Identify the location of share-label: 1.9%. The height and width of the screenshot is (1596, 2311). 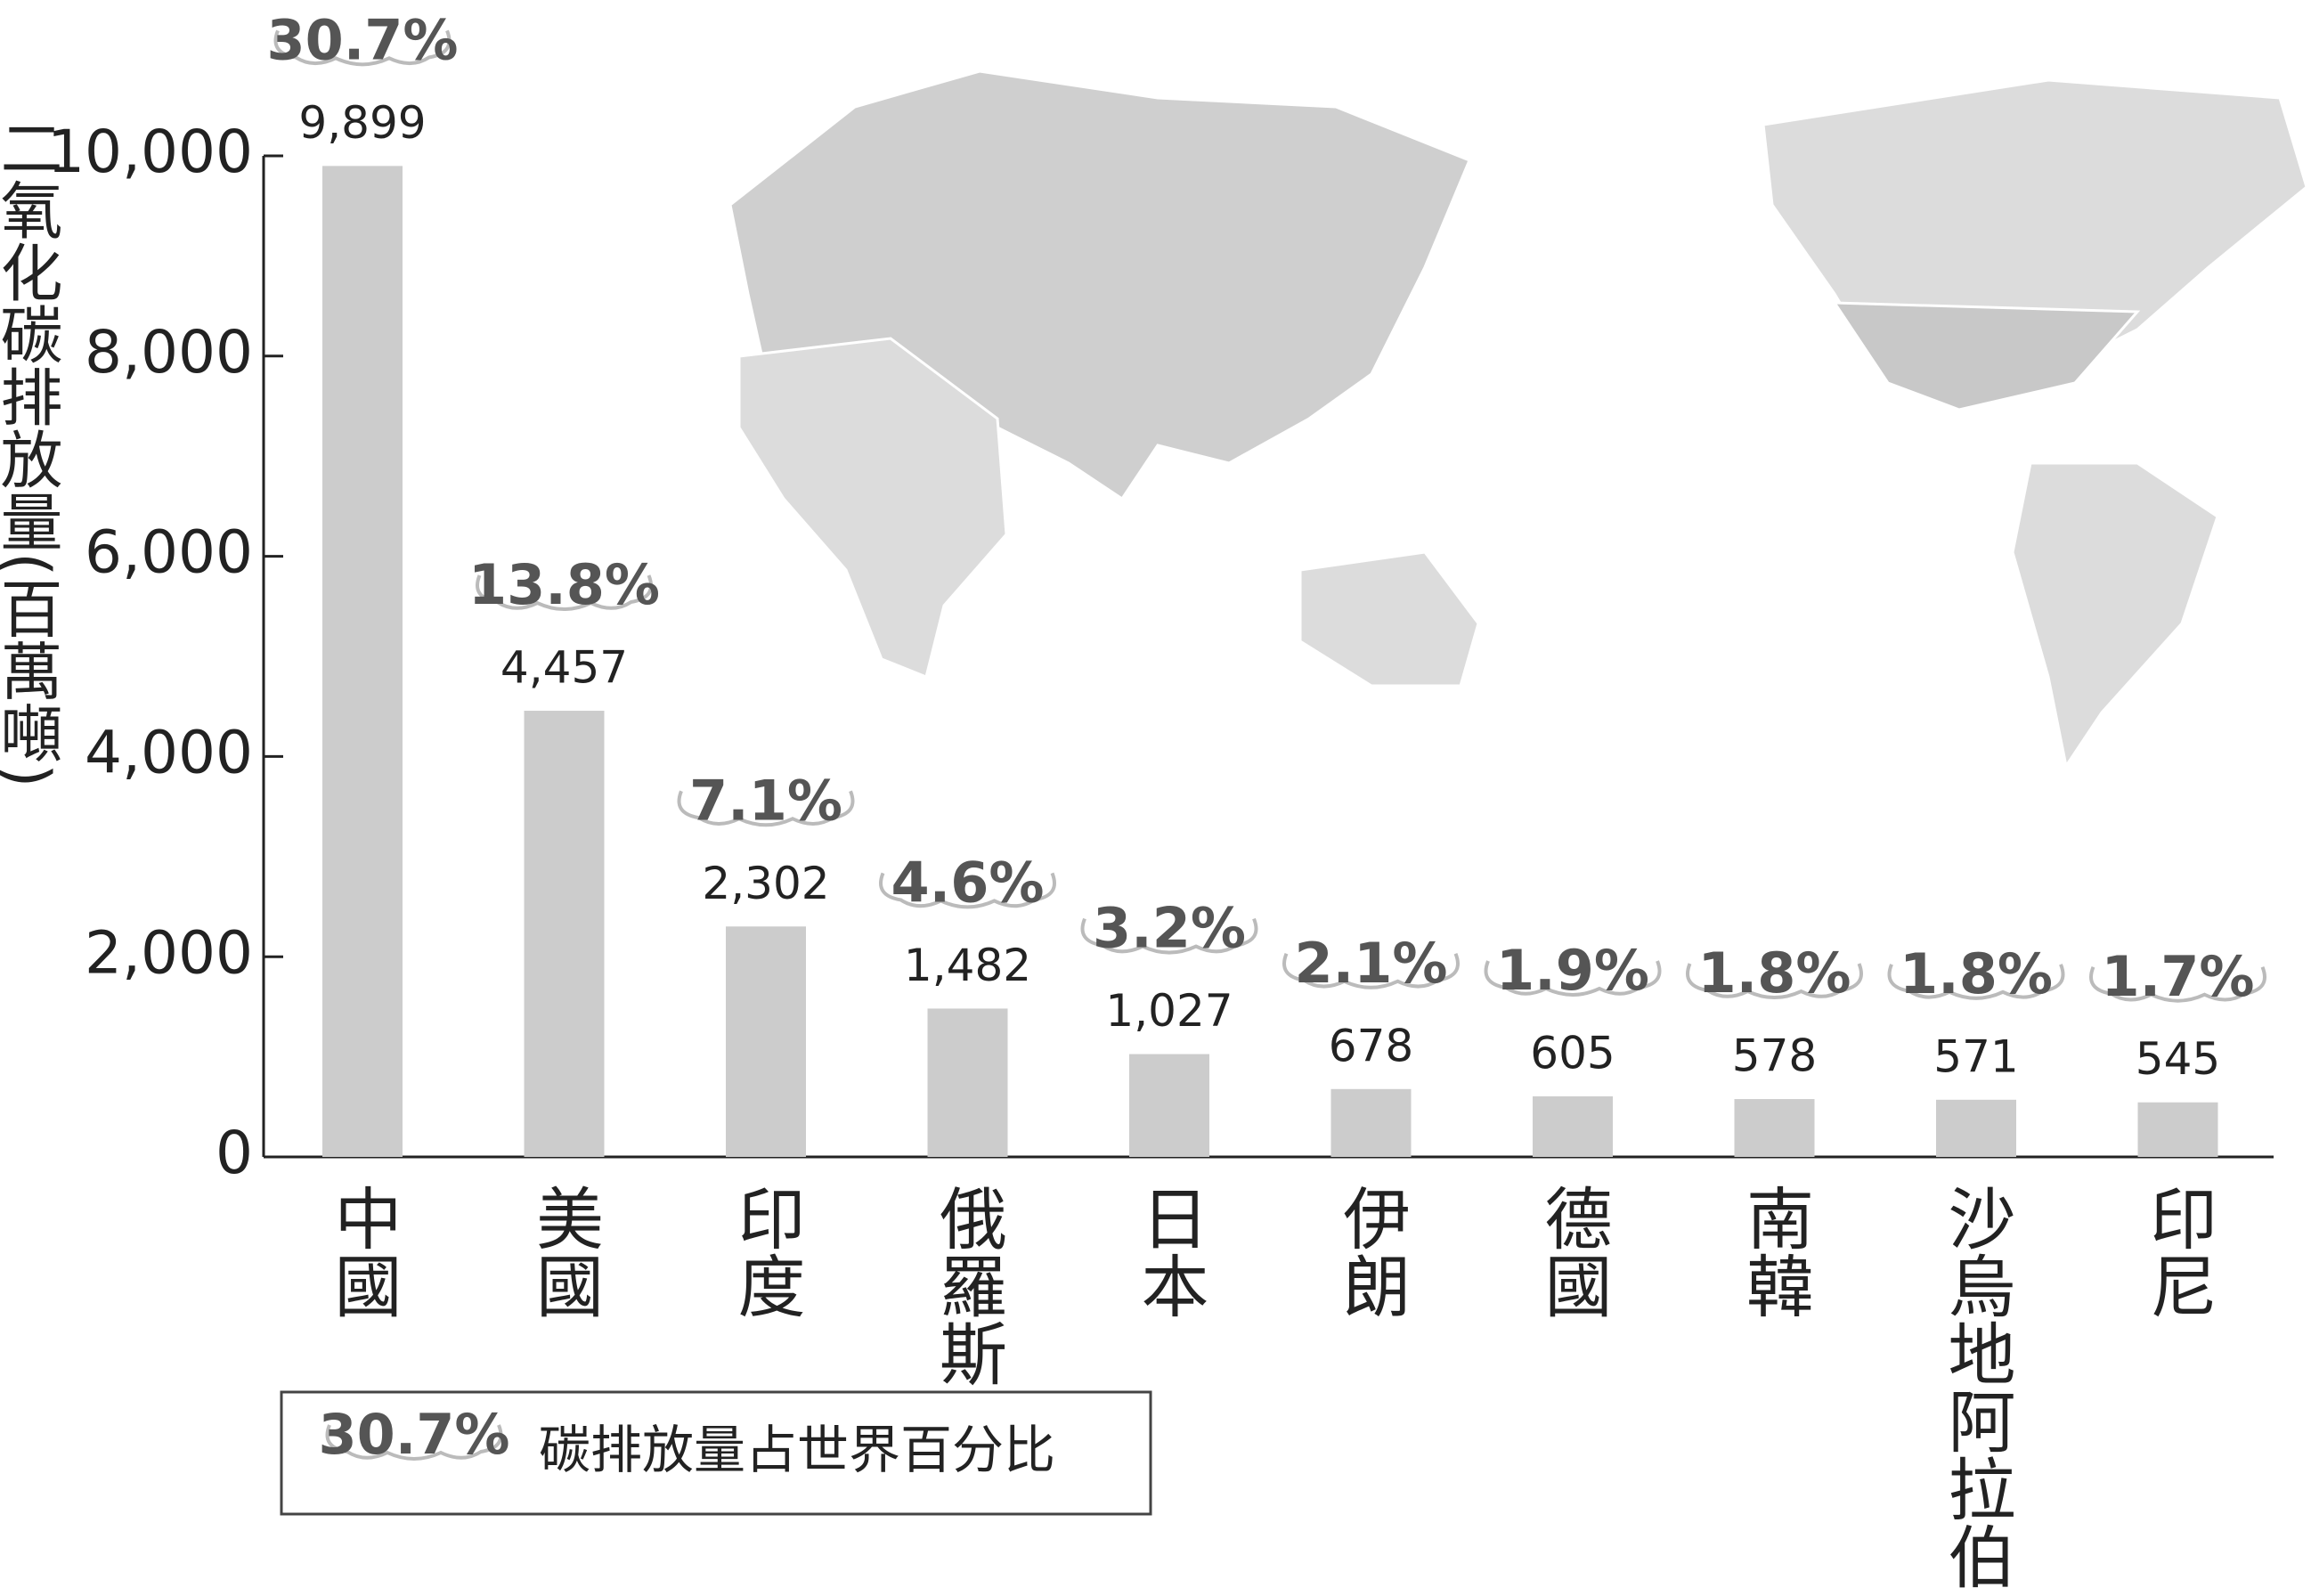
(1572, 970).